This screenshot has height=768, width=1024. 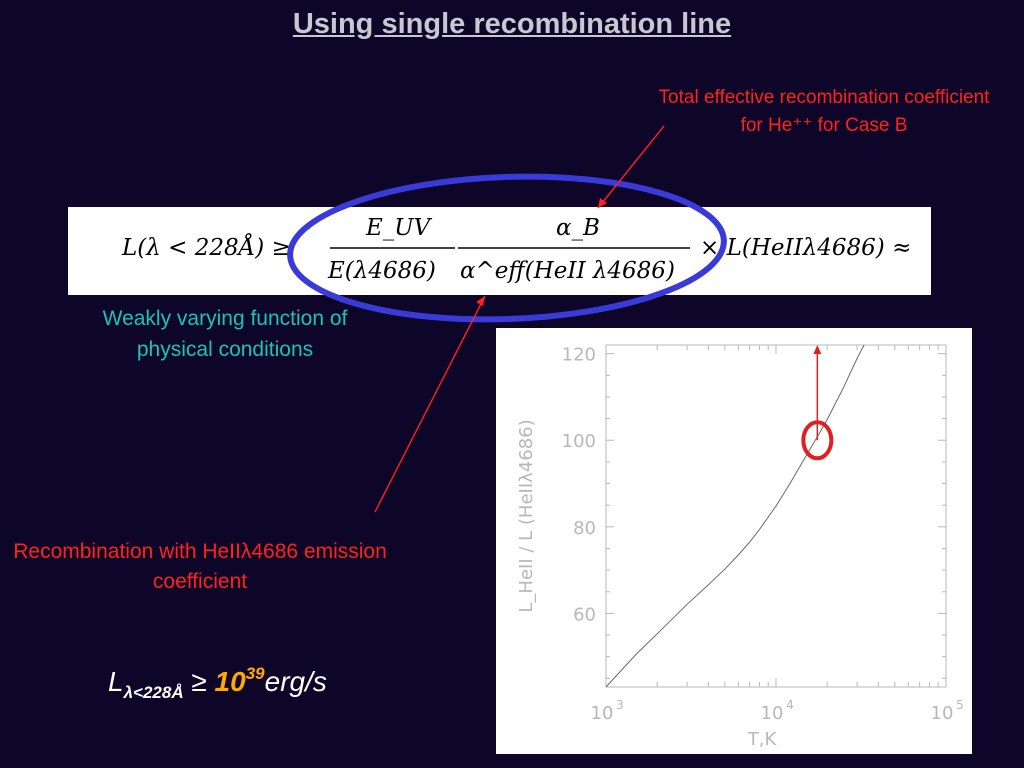 What do you see at coordinates (817, 440) in the screenshot?
I see `annotation-circle-marker` at bounding box center [817, 440].